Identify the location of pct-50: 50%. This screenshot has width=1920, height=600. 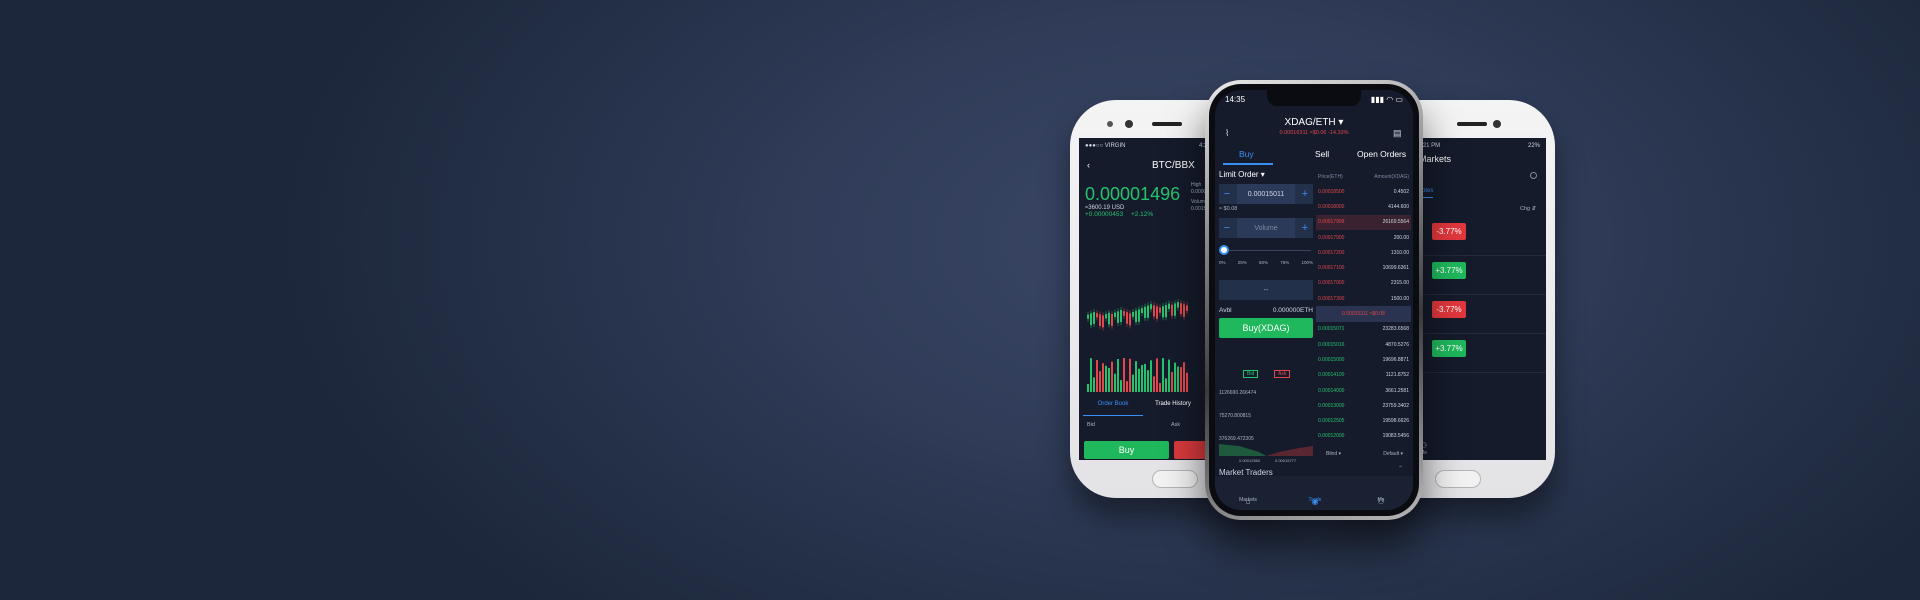
(1263, 262).